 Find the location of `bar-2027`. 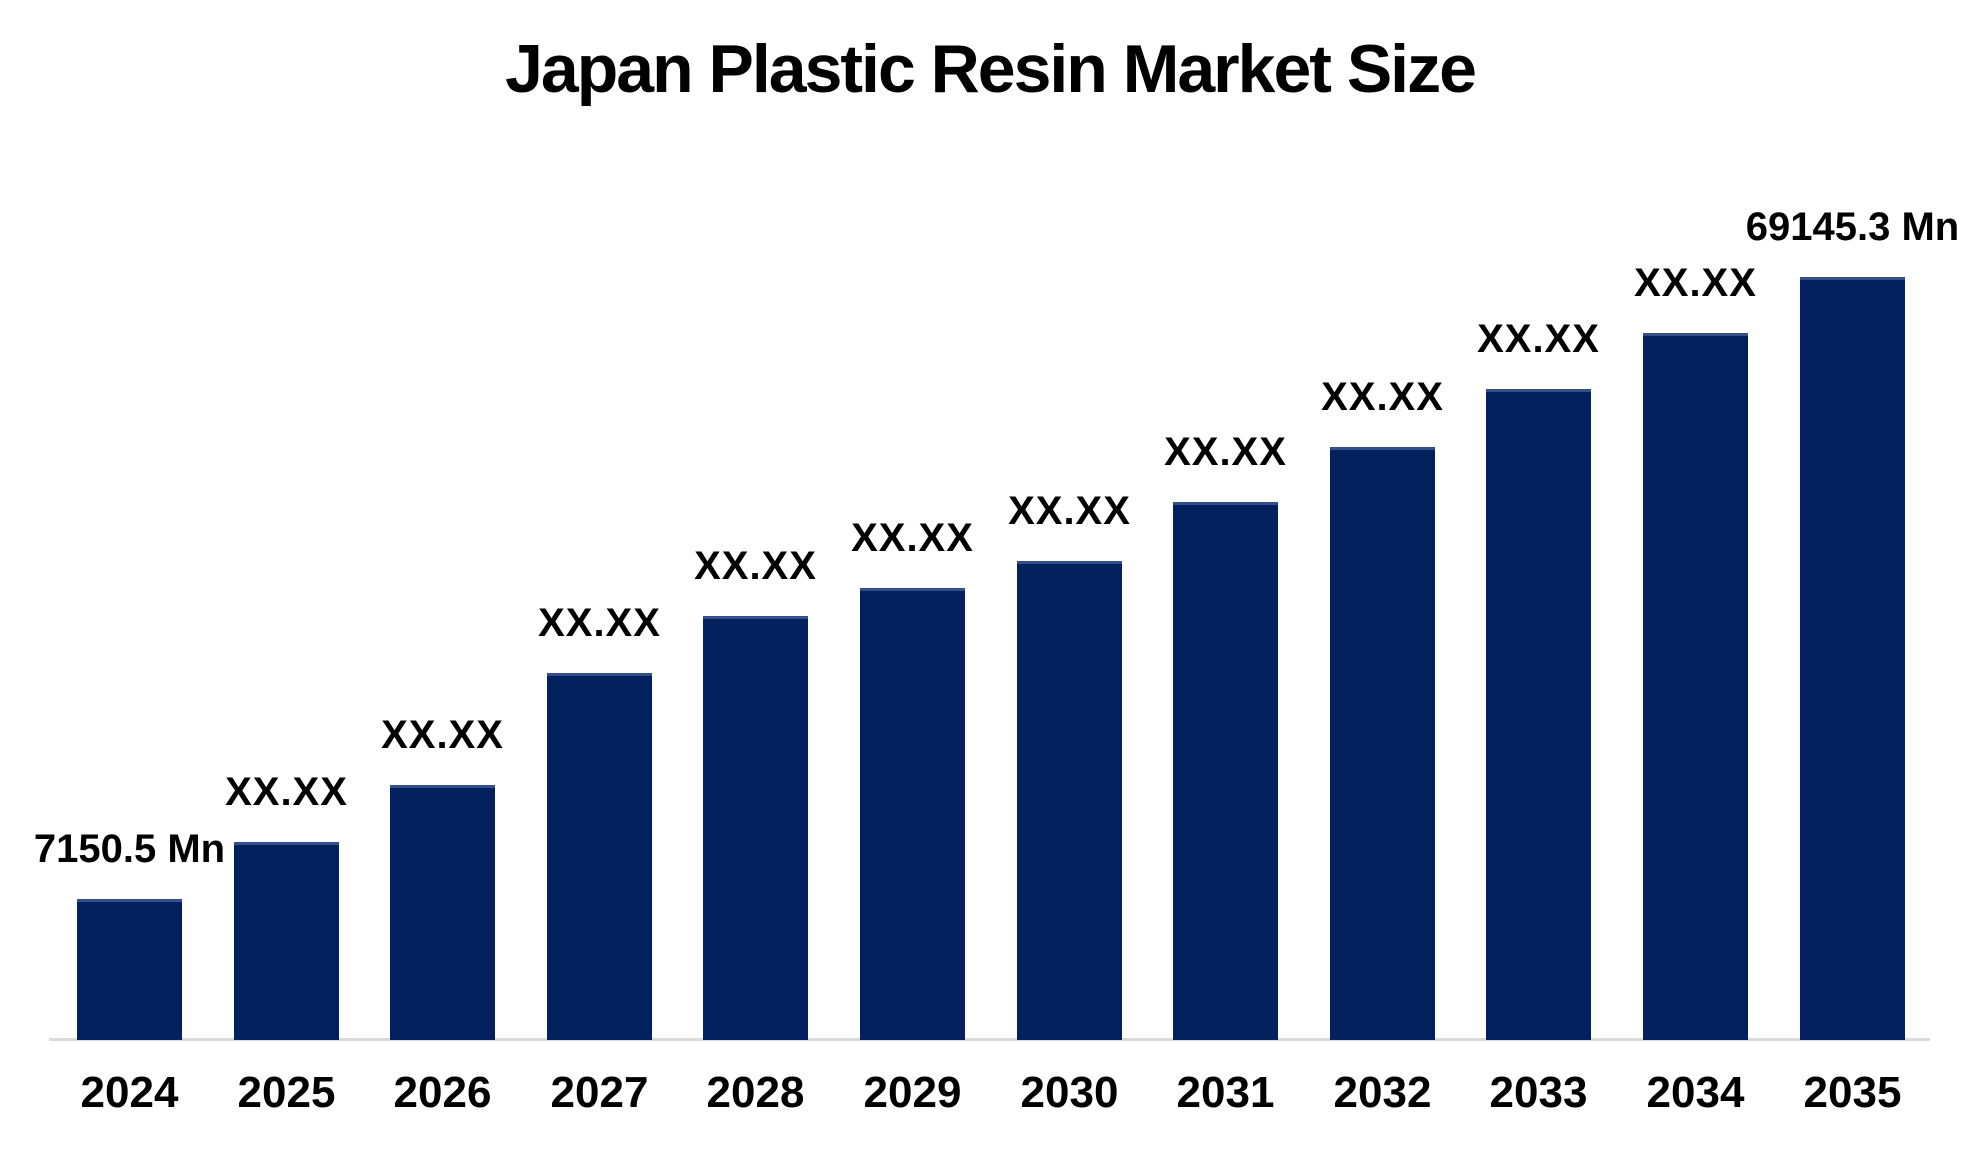

bar-2027 is located at coordinates (599, 856).